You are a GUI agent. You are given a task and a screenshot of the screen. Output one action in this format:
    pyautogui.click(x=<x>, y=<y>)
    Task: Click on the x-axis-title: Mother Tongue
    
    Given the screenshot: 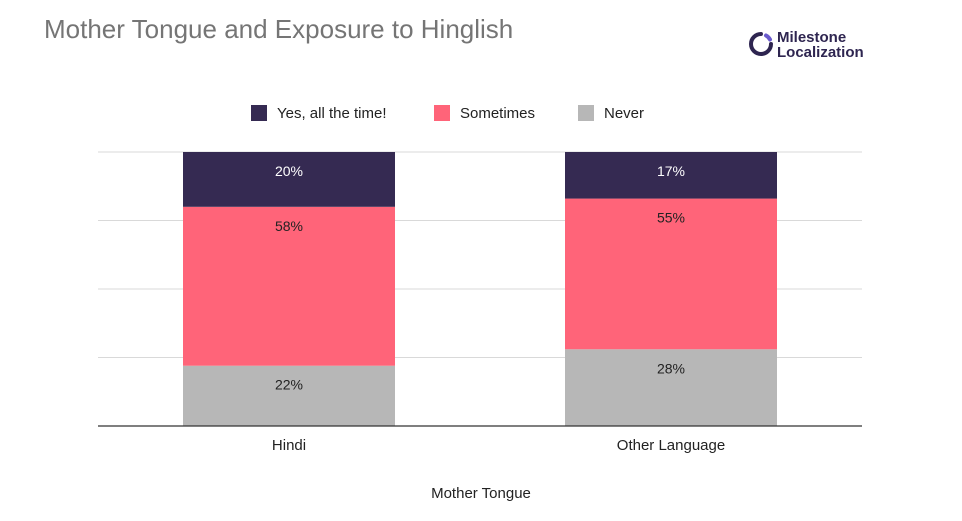 What is the action you would take?
    pyautogui.click(x=481, y=493)
    